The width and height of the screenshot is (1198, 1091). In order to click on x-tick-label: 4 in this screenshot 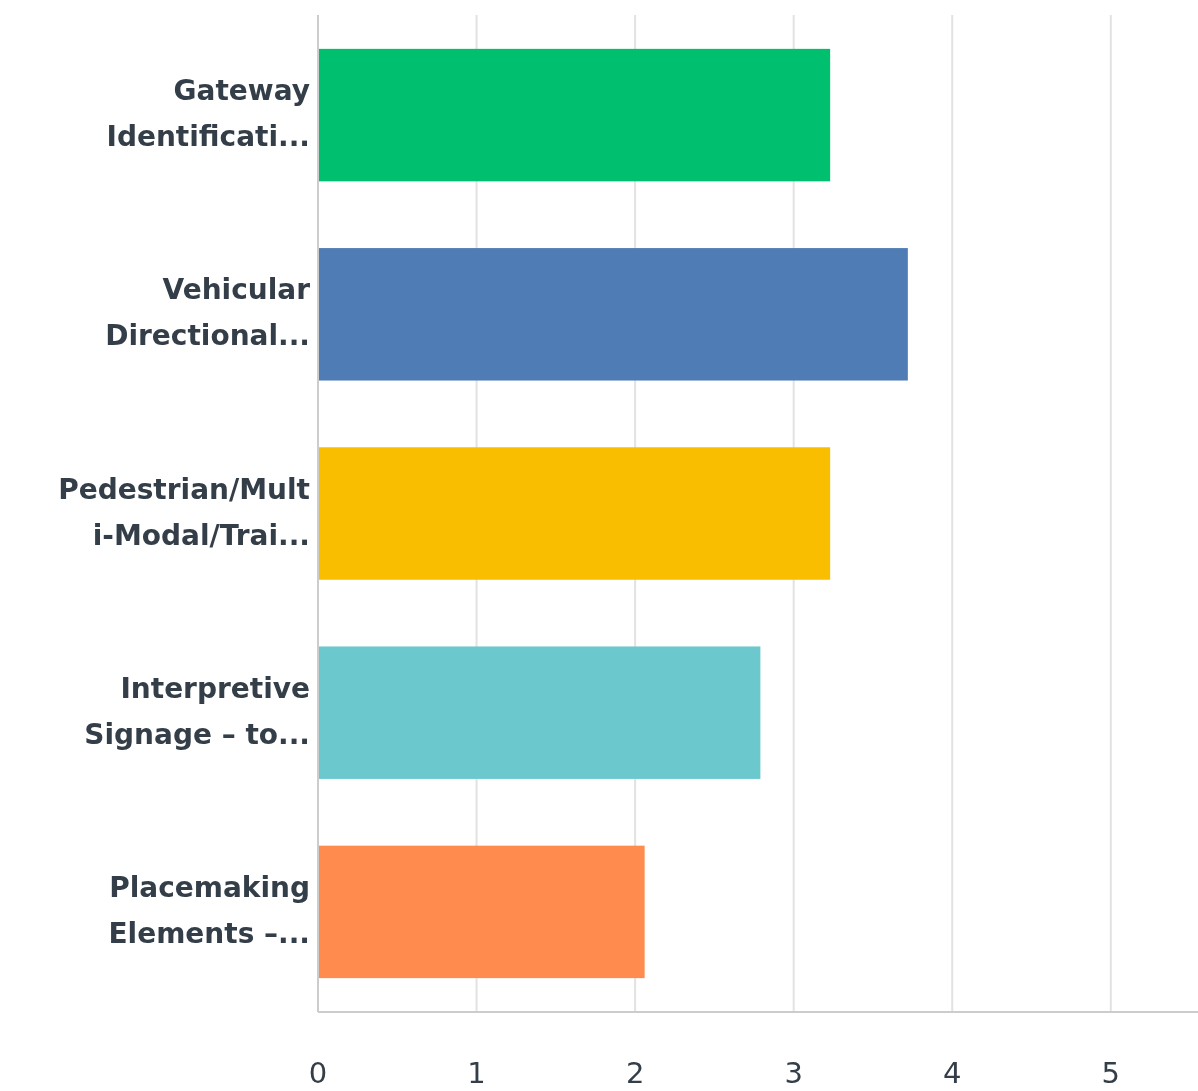, I will do `click(952, 1073)`.